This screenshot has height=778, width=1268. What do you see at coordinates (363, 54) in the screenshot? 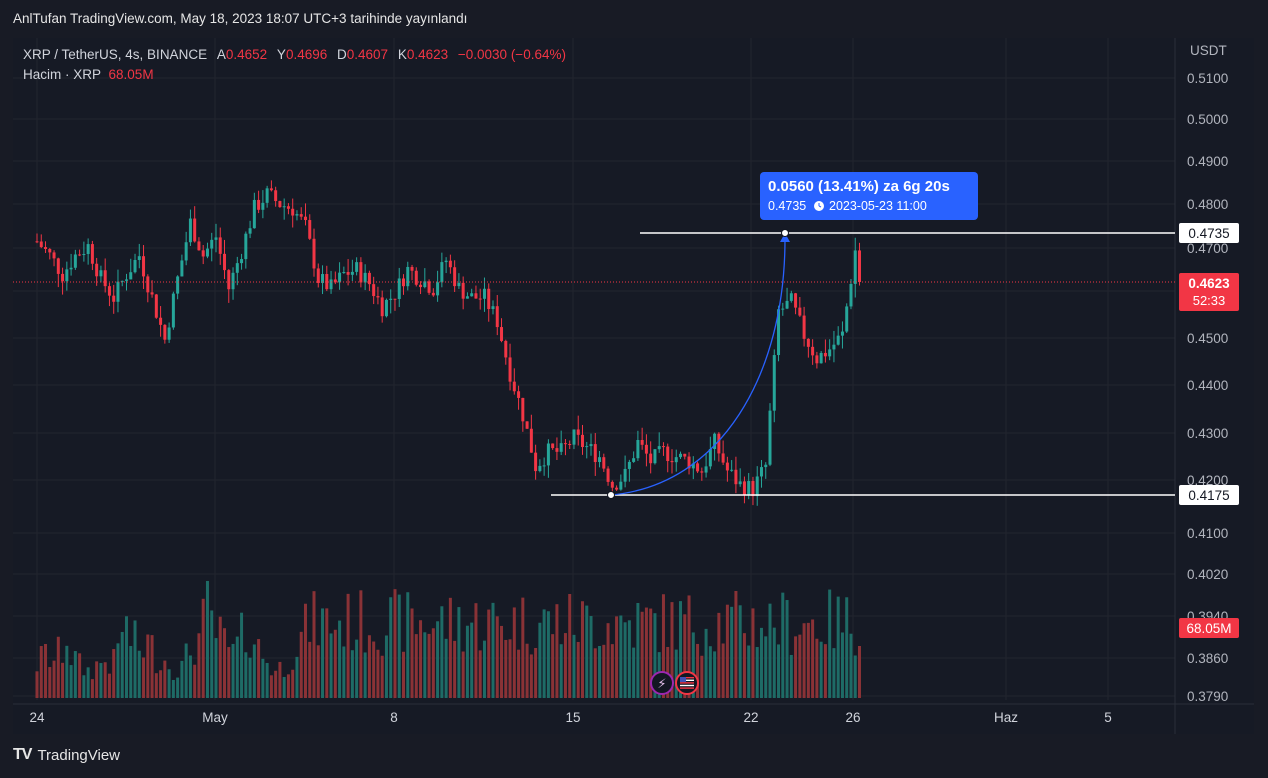
I see `ohlc-low: D0.4607` at bounding box center [363, 54].